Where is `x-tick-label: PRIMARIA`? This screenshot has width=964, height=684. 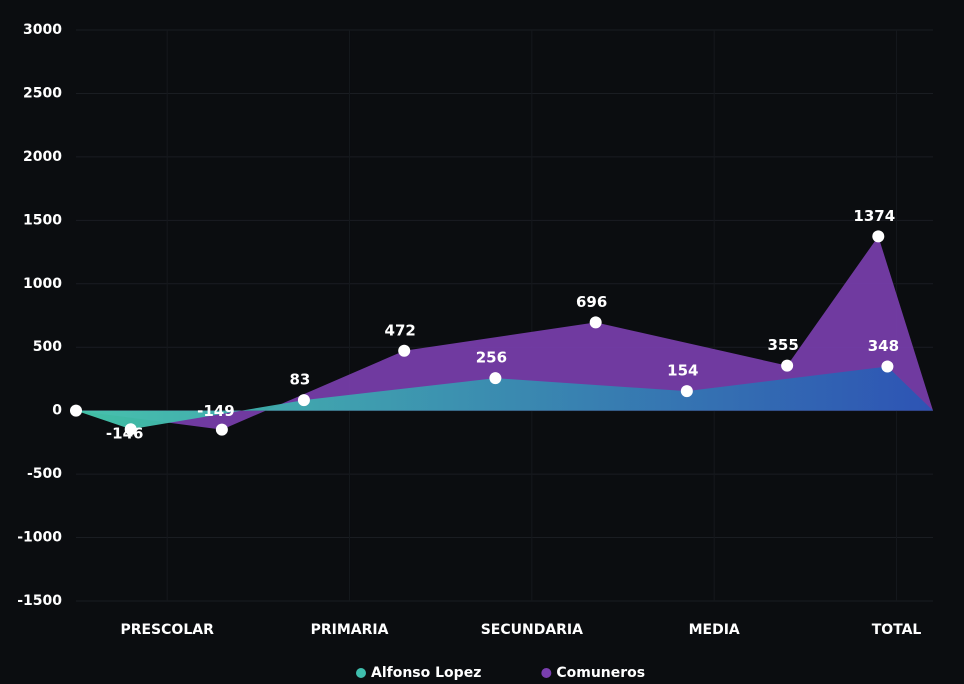
x-tick-label: PRIMARIA is located at coordinates (350, 630).